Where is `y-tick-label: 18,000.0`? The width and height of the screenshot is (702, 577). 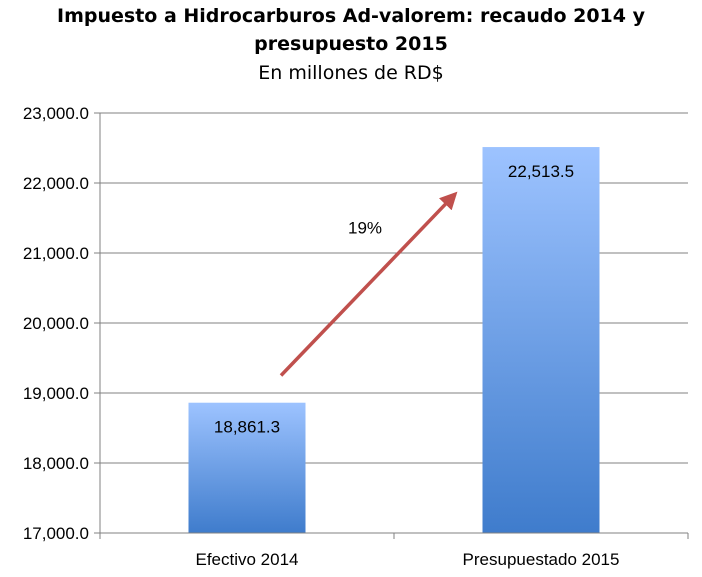 y-tick-label: 18,000.0 is located at coordinates (56, 463).